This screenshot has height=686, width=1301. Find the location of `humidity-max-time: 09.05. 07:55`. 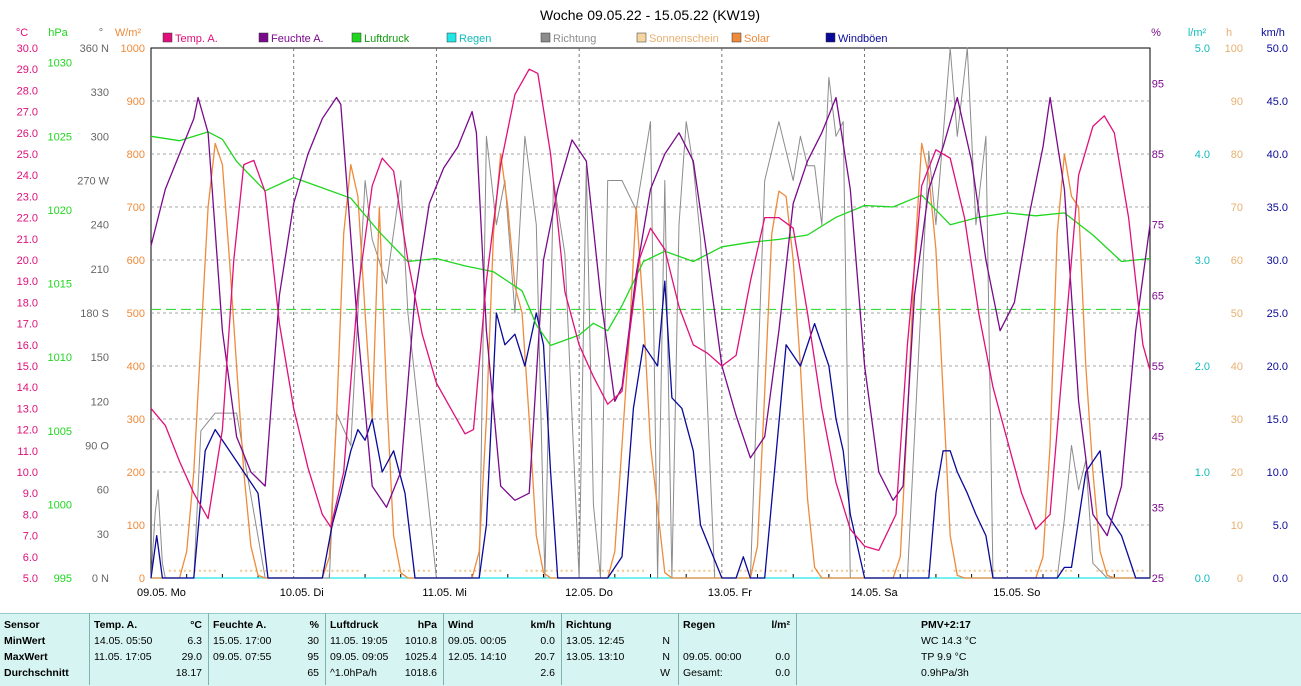

humidity-max-time: 09.05. 07:55 is located at coordinates (242, 657).